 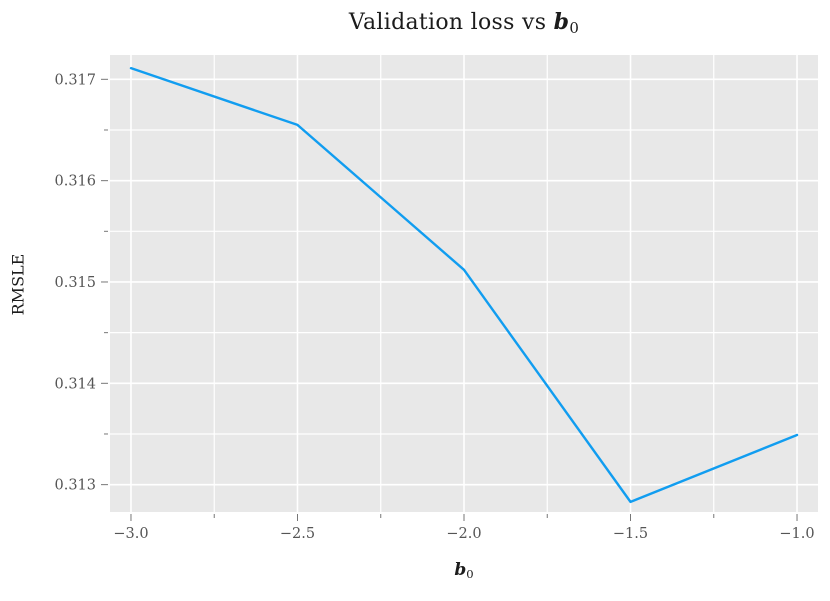 I want to click on x-tick-label: −2.0, so click(x=463, y=534).